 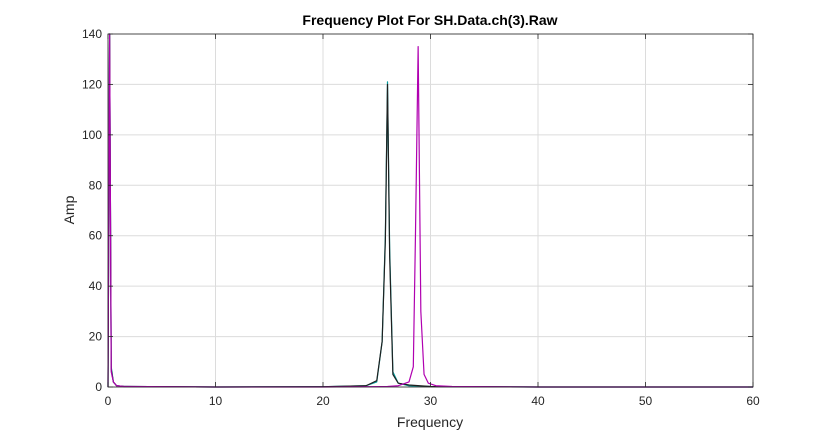 What do you see at coordinates (96, 337) in the screenshot?
I see `y-tick-label: 20` at bounding box center [96, 337].